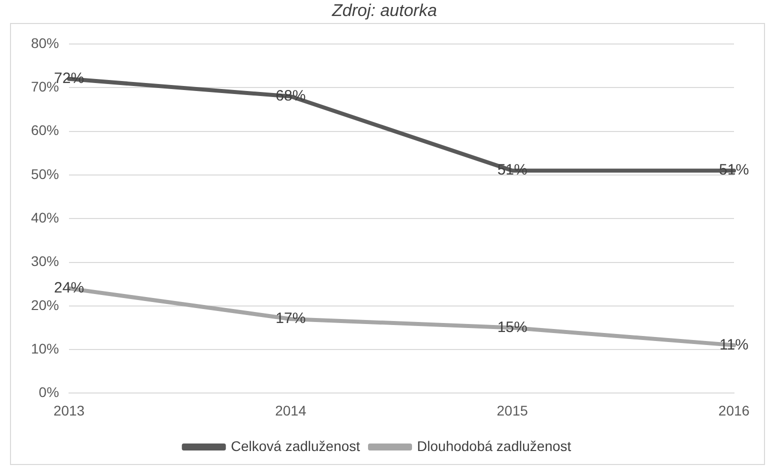 The height and width of the screenshot is (470, 769). I want to click on y-tick-label: 50%, so click(45, 174).